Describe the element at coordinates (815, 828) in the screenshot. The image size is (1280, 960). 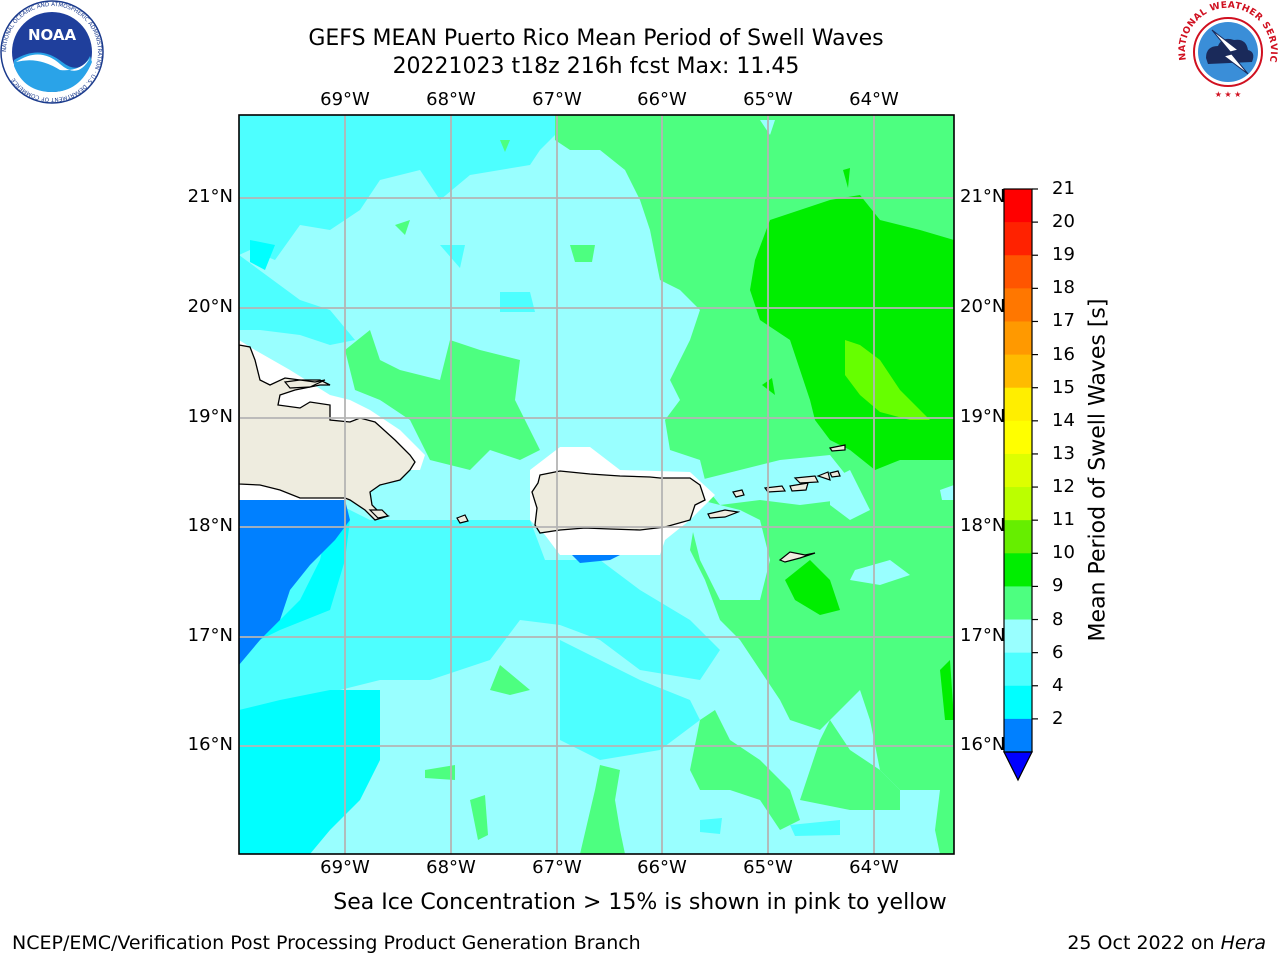
I see `contour-6-8s-patch4` at that location.